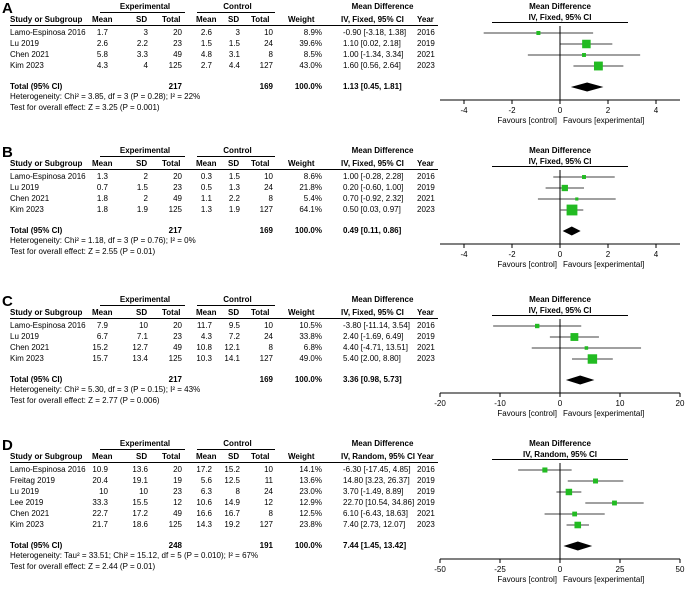  I want to click on x-tick-label: -10, so click(500, 403).